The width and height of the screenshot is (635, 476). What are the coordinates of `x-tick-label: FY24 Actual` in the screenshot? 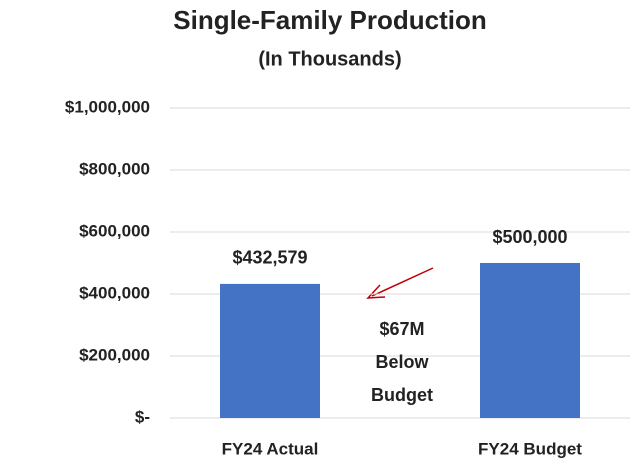 It's located at (270, 448).